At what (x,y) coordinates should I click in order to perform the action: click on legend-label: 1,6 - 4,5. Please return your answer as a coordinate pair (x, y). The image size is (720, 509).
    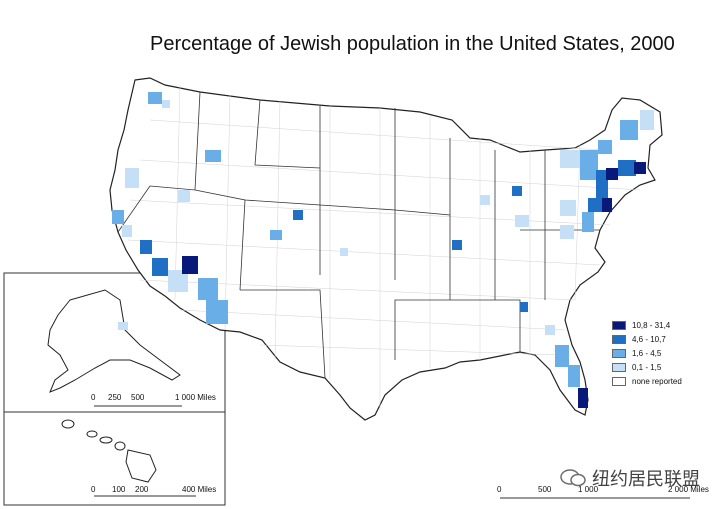
    Looking at the image, I should click on (647, 353).